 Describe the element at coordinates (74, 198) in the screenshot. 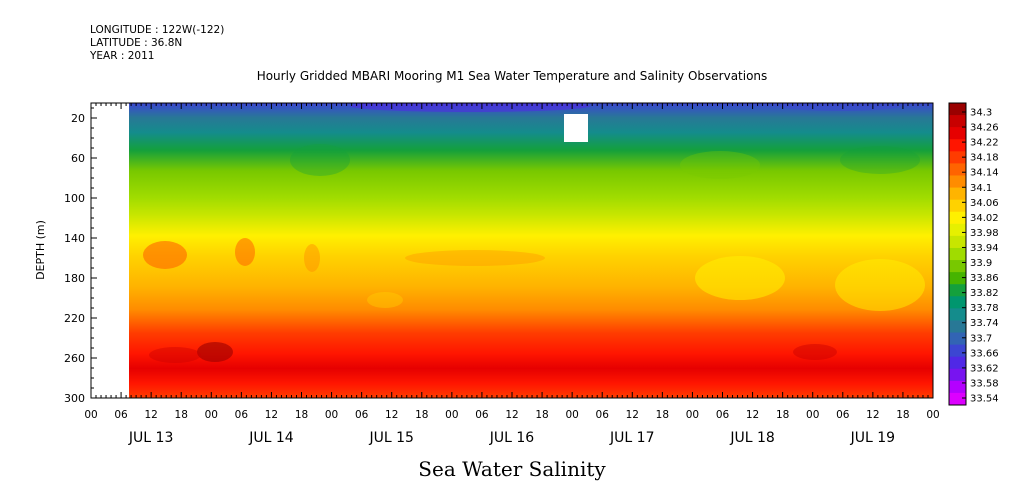

I see `y-tick-label: 100` at that location.